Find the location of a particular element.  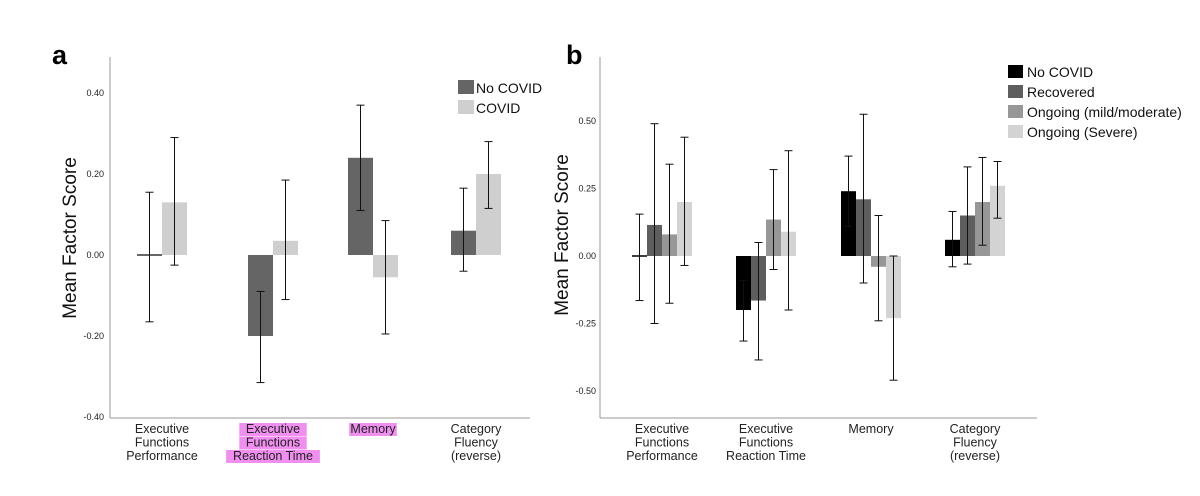

panel-label: a is located at coordinates (60, 55).